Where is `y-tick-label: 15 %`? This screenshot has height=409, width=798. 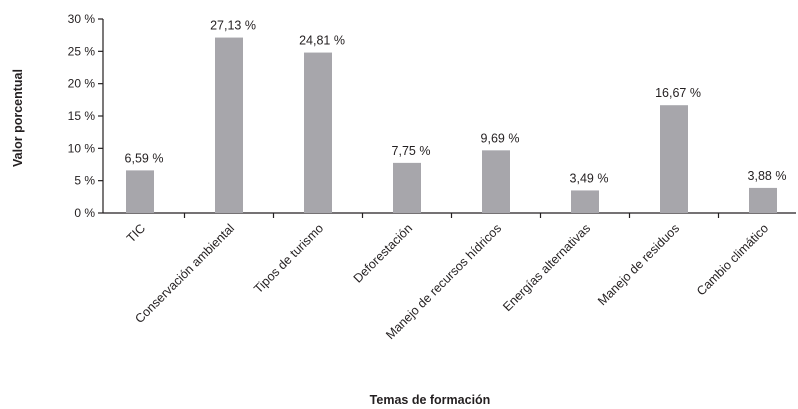 y-tick-label: 15 % is located at coordinates (82, 116).